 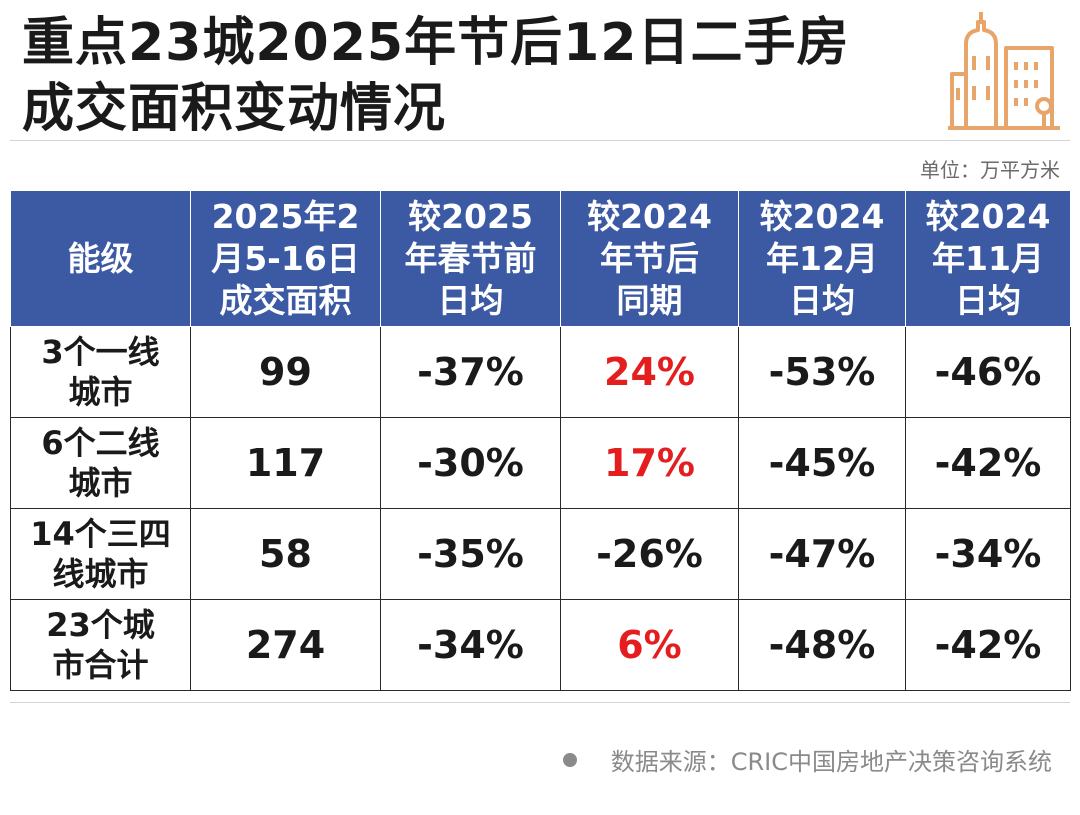 What do you see at coordinates (822, 554) in the screenshot?
I see `cell-vs-2024-dec: -47%` at bounding box center [822, 554].